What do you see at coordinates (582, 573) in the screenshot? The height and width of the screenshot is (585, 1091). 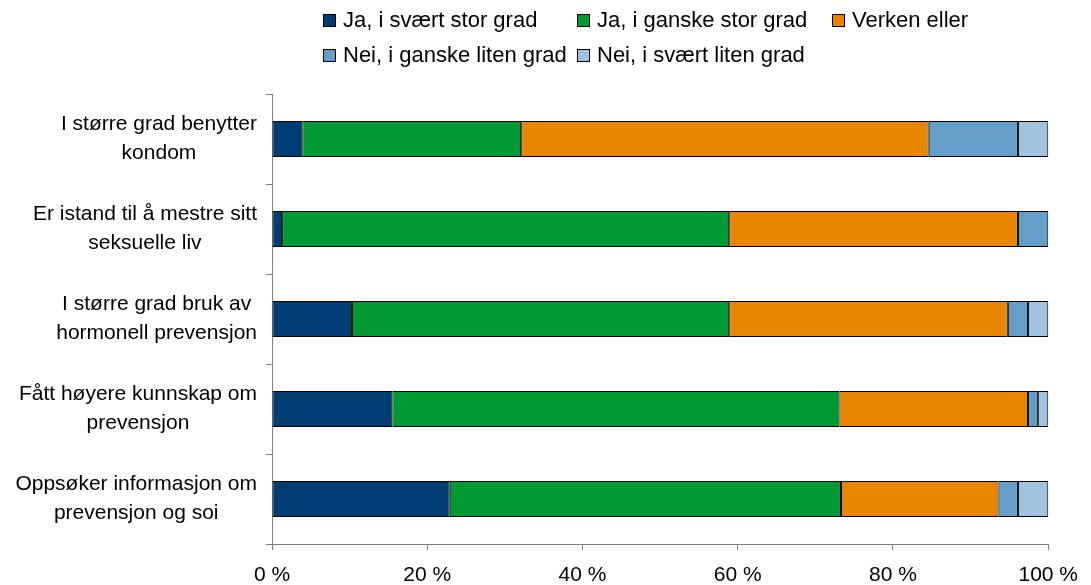 I see `x-tick-label: 40 %` at bounding box center [582, 573].